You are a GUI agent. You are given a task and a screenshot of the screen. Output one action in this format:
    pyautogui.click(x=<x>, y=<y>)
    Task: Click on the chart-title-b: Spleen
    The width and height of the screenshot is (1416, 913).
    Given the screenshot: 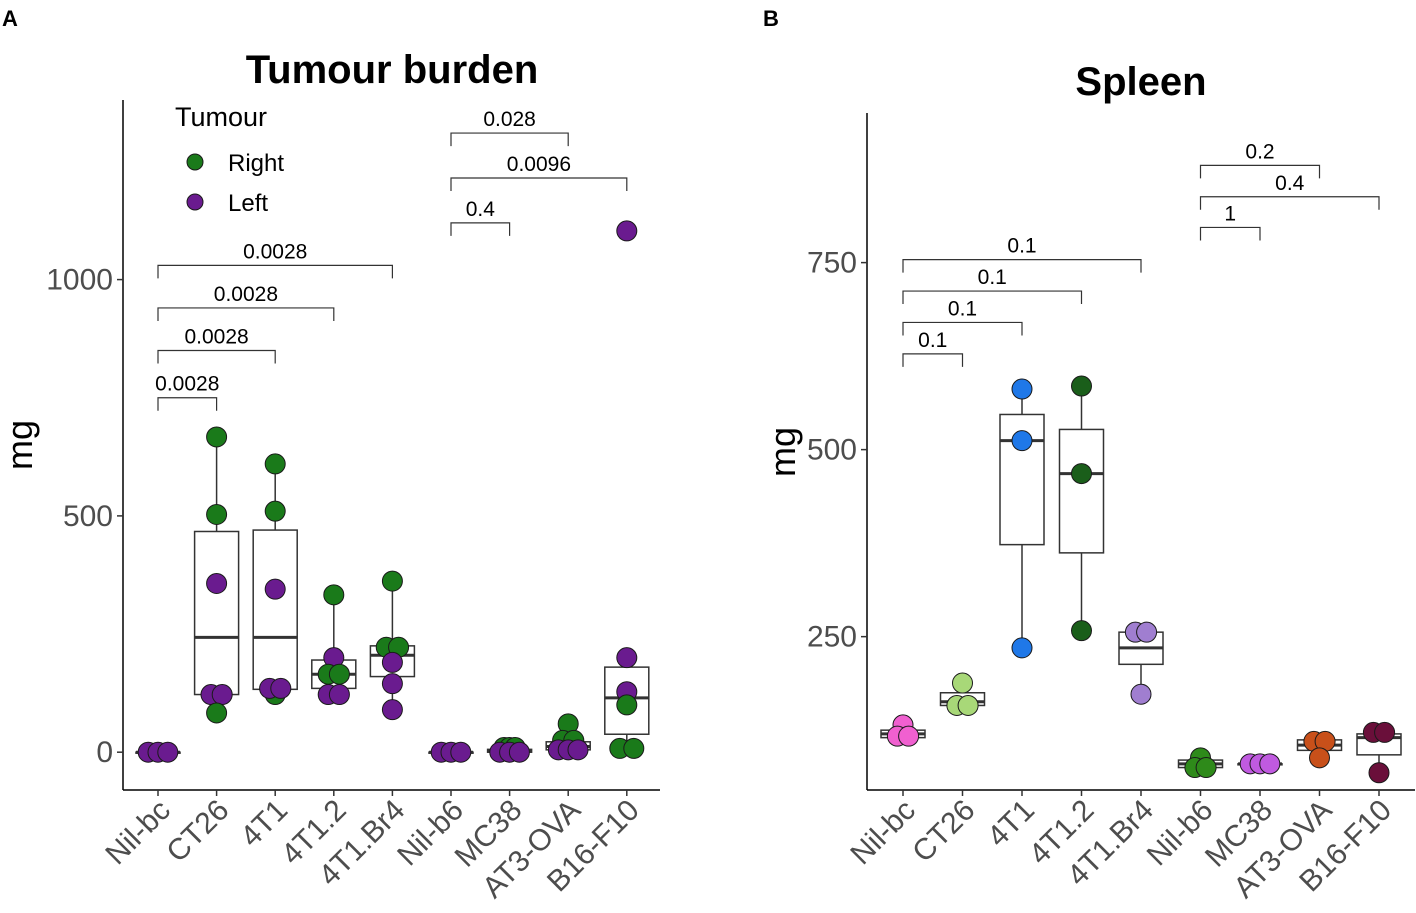 What is the action you would take?
    pyautogui.click(x=1140, y=82)
    